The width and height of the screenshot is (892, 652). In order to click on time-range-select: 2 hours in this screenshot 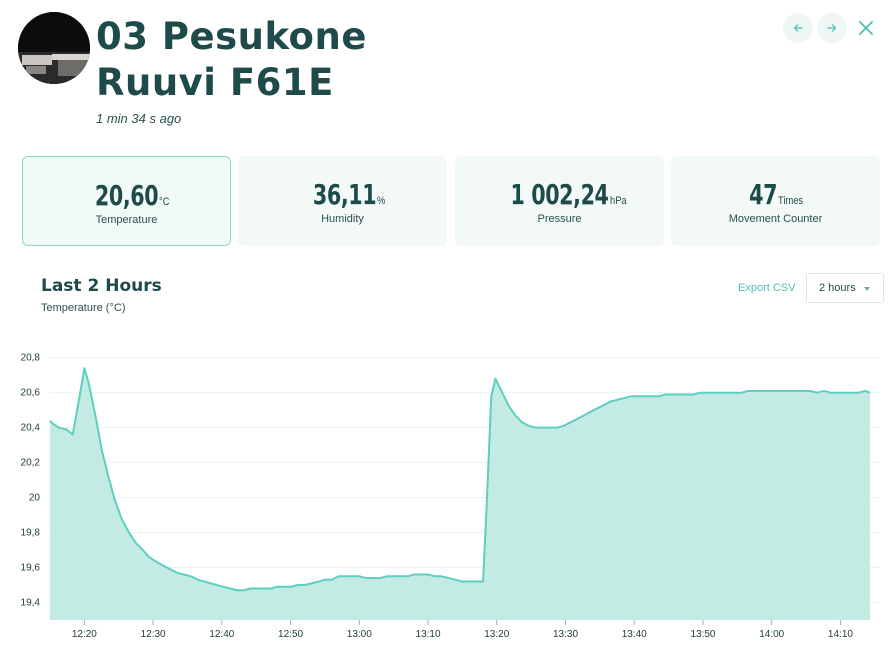, I will do `click(845, 288)`.